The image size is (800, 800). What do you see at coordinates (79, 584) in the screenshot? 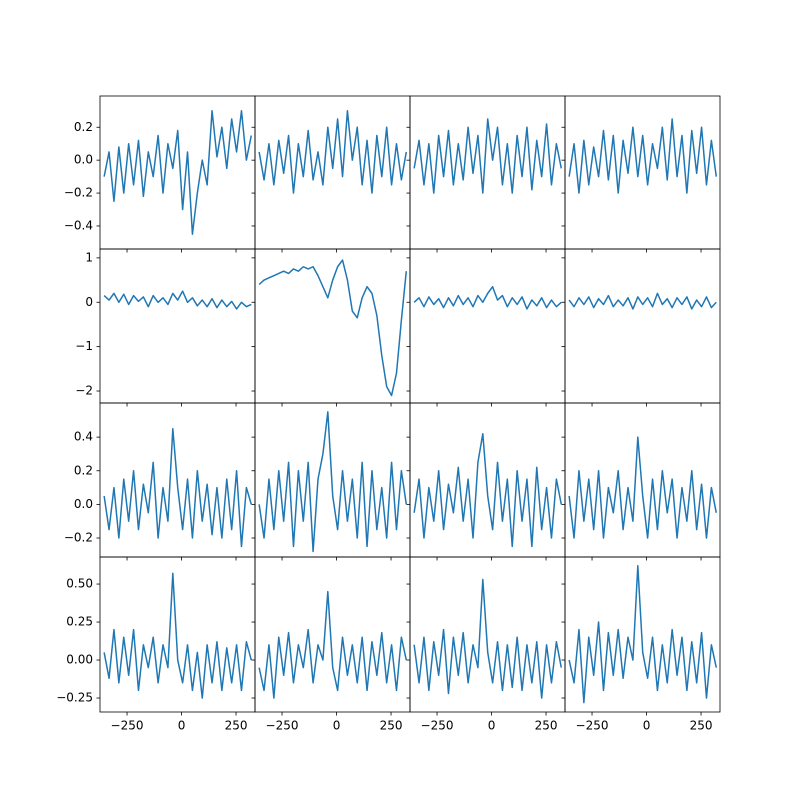
I see `y-tick-label: 0.50` at bounding box center [79, 584].